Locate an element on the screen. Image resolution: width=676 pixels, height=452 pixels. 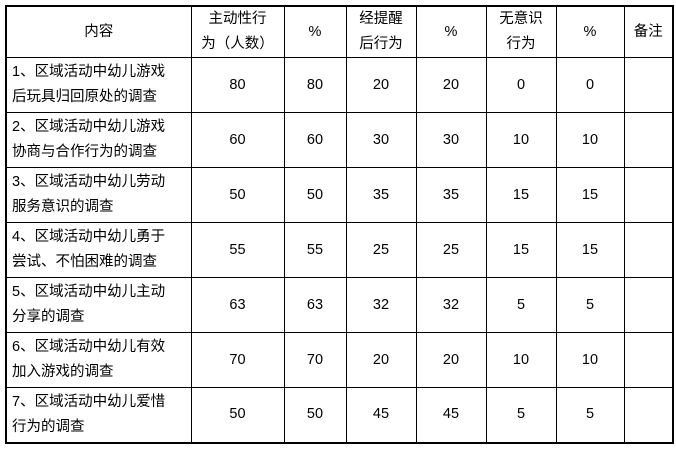
content-cell: 2、区域活动中幼儿游戏 协商与合作行为的调查 is located at coordinates (98, 140).